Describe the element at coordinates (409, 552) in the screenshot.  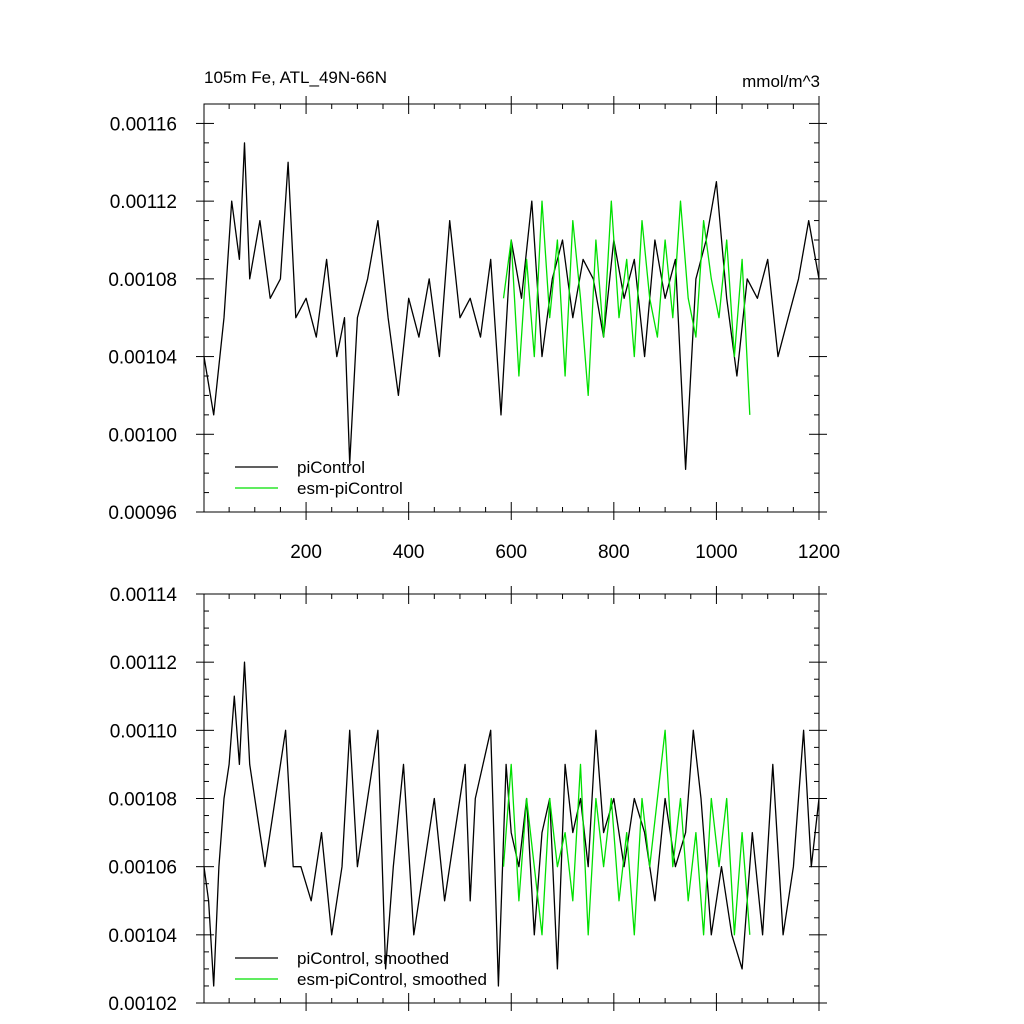
I see `x-tick-label: 400` at that location.